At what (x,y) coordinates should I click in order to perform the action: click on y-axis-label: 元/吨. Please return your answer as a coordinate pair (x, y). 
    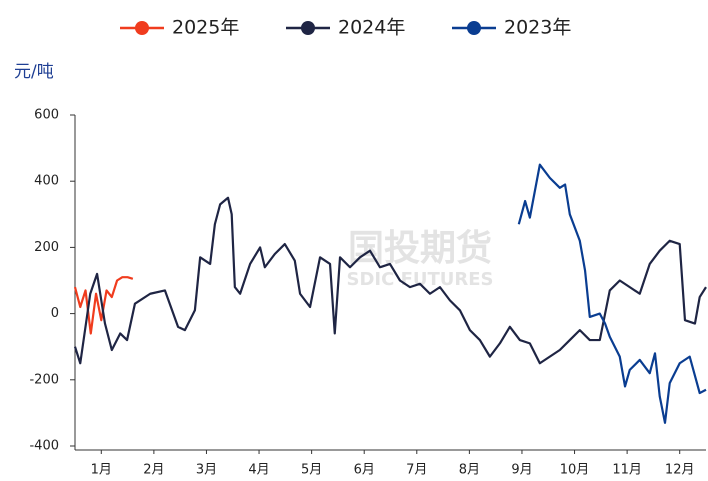
    Looking at the image, I should click on (34, 72).